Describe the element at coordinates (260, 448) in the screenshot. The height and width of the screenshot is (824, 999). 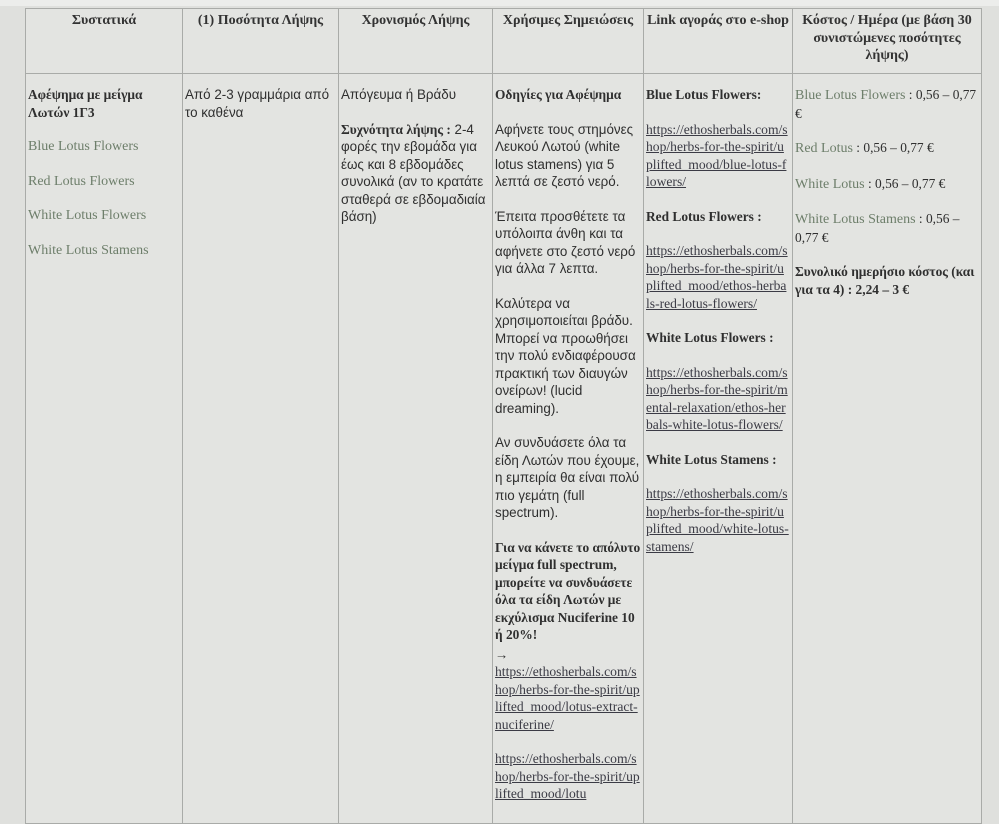
I see `cell-quantity: Από 2-3 γραμμάρια από το καθένα` at that location.